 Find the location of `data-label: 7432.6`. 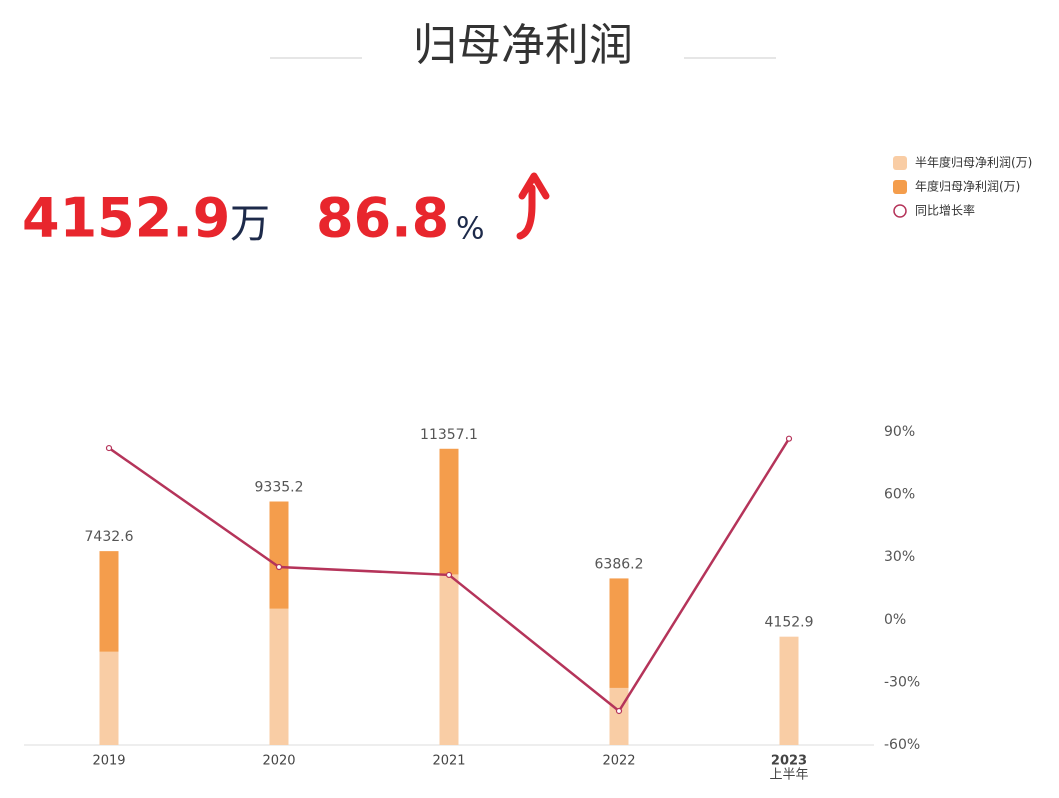

data-label: 7432.6 is located at coordinates (109, 537).